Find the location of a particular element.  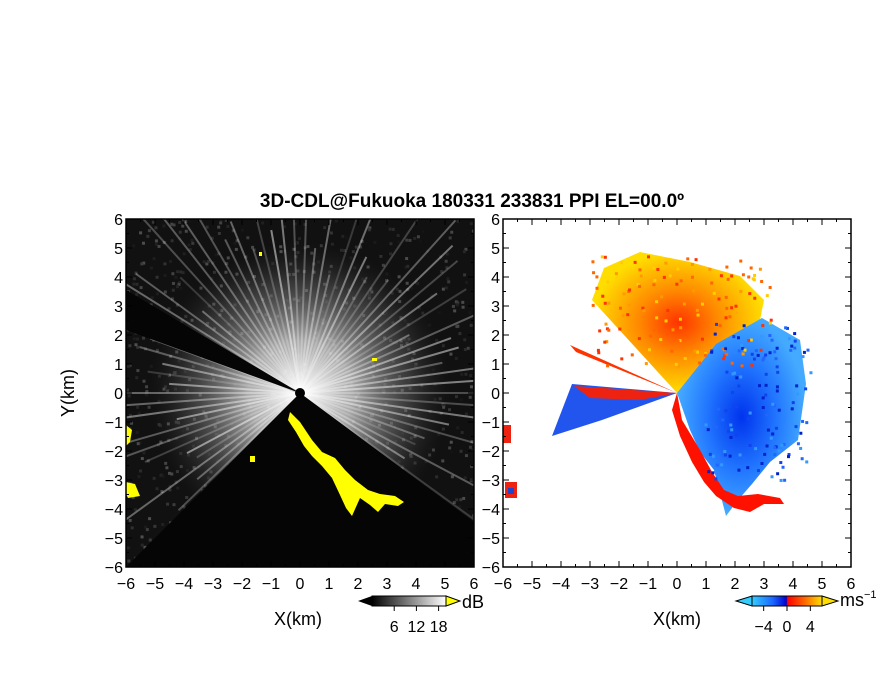

blocked-sector-south is located at coordinates (300, 480).